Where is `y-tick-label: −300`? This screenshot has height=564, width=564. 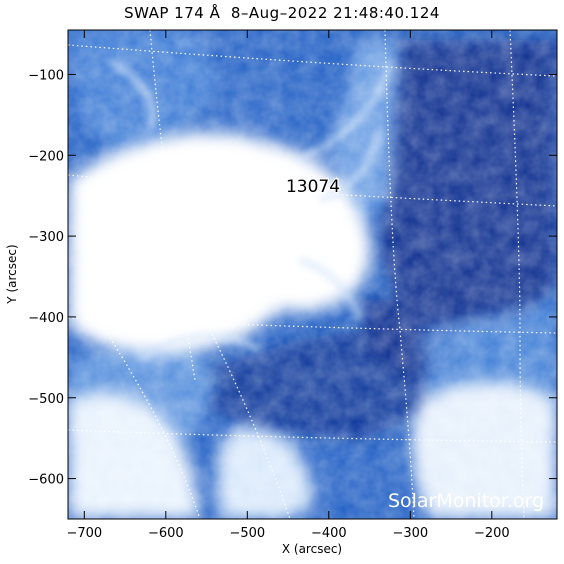 y-tick-label: −300 is located at coordinates (46, 237).